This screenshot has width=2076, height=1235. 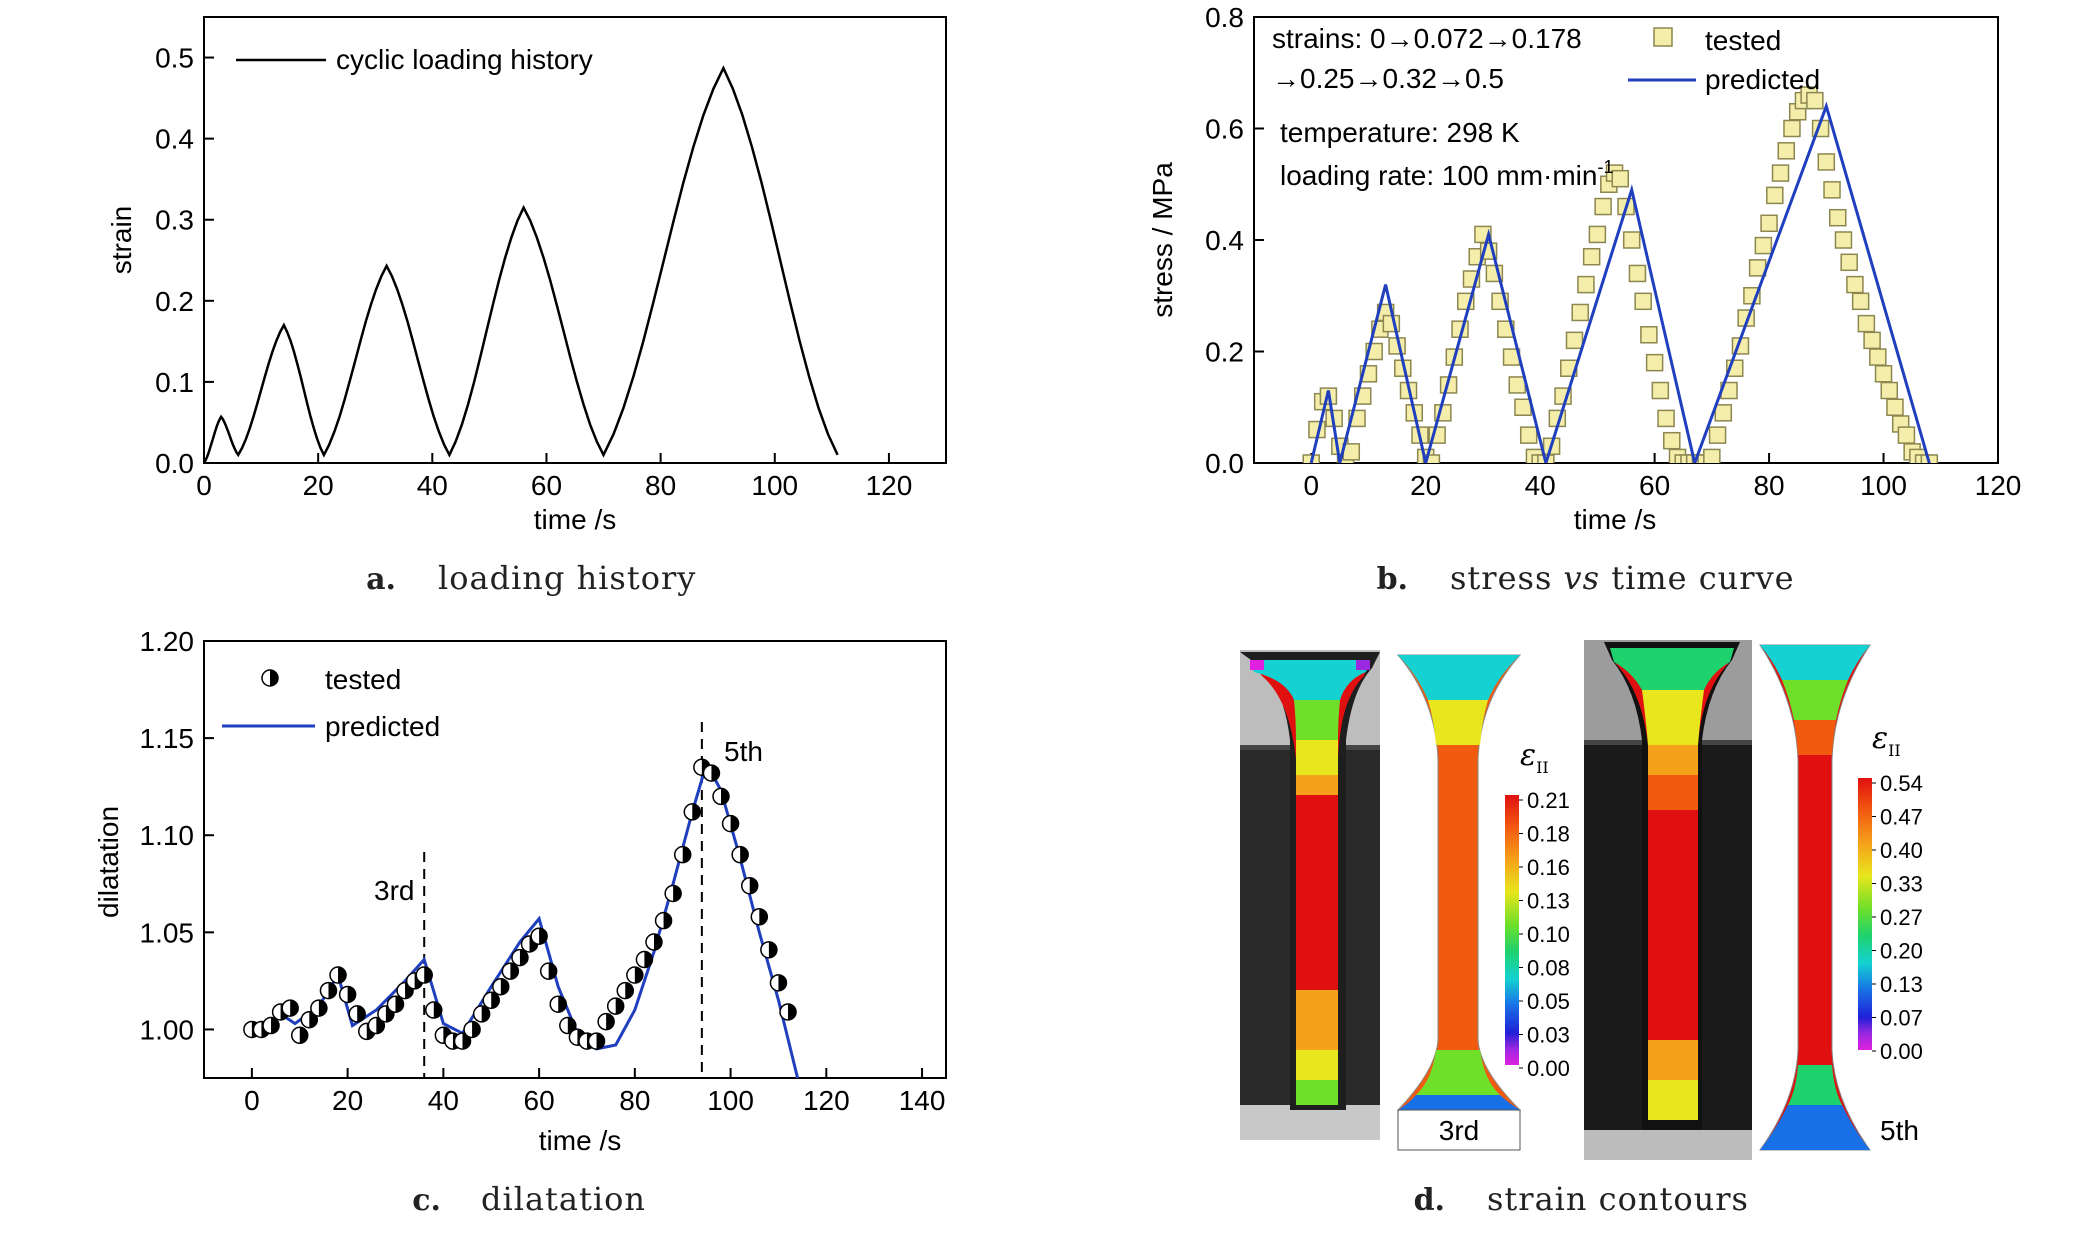 What do you see at coordinates (1883, 485) in the screenshot?
I see `panel-b-xtick-label: 100` at bounding box center [1883, 485].